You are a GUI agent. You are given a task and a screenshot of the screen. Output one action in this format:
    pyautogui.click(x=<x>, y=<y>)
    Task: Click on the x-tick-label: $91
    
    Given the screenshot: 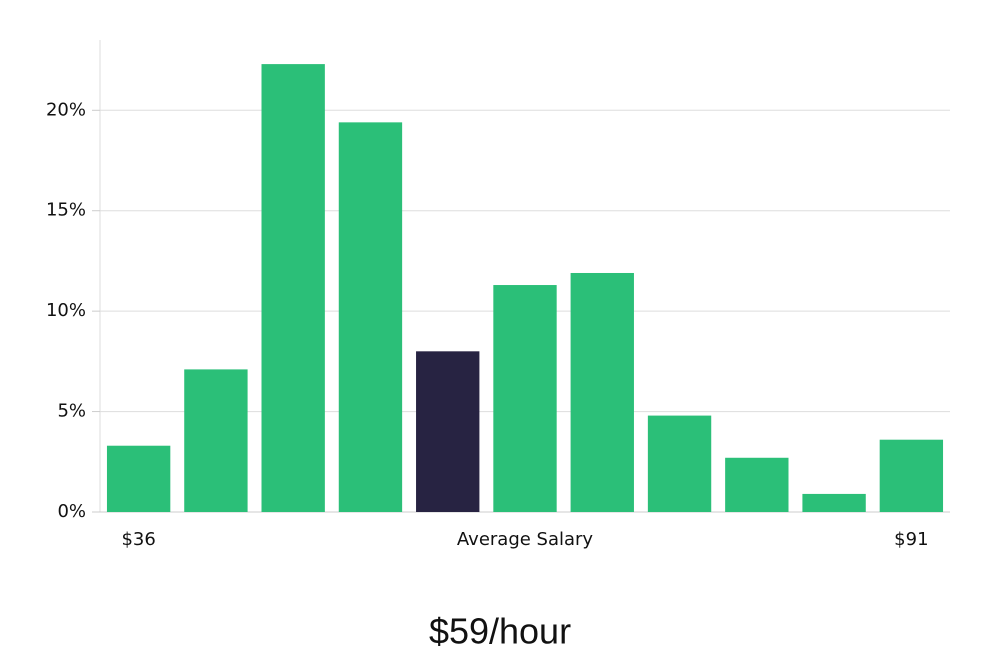 What is the action you would take?
    pyautogui.click(x=911, y=539)
    